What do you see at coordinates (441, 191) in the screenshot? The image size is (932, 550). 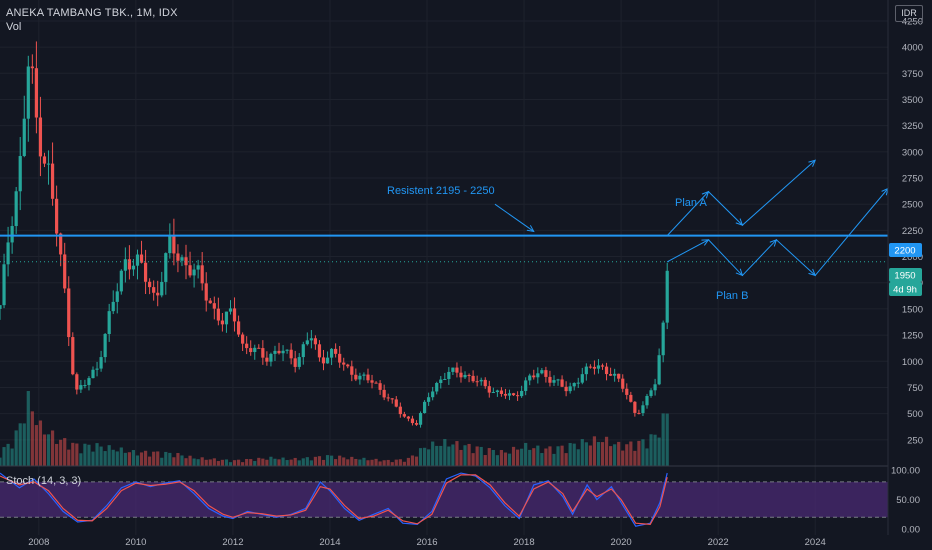 I see `resistance-annotation: Resistent 2195 - 2250` at bounding box center [441, 191].